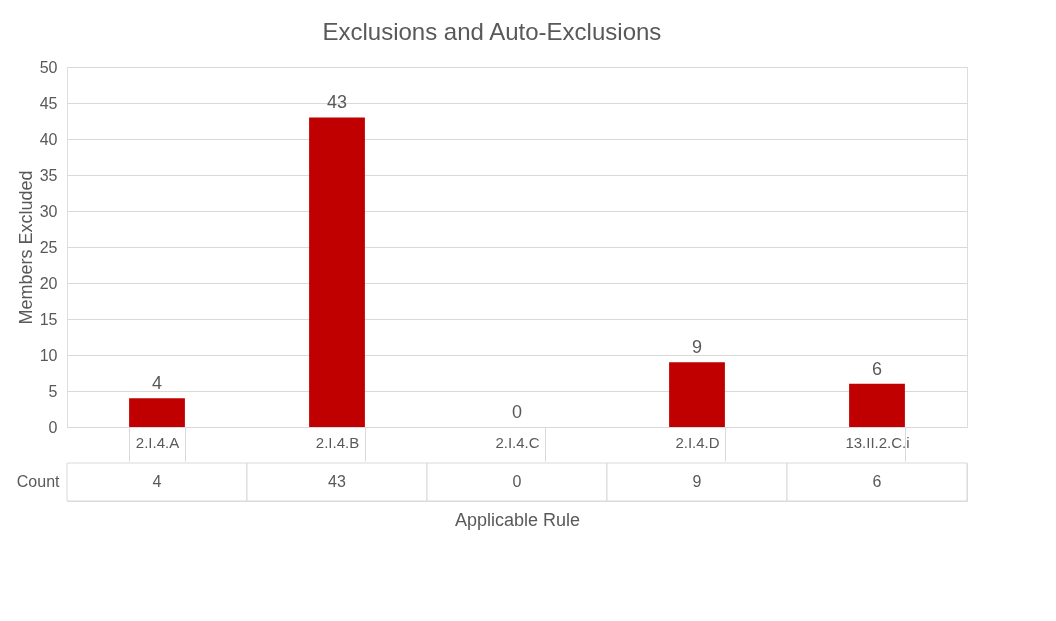 The image size is (1056, 621). Describe the element at coordinates (697, 481) in the screenshot. I see `data-label: 9` at that location.